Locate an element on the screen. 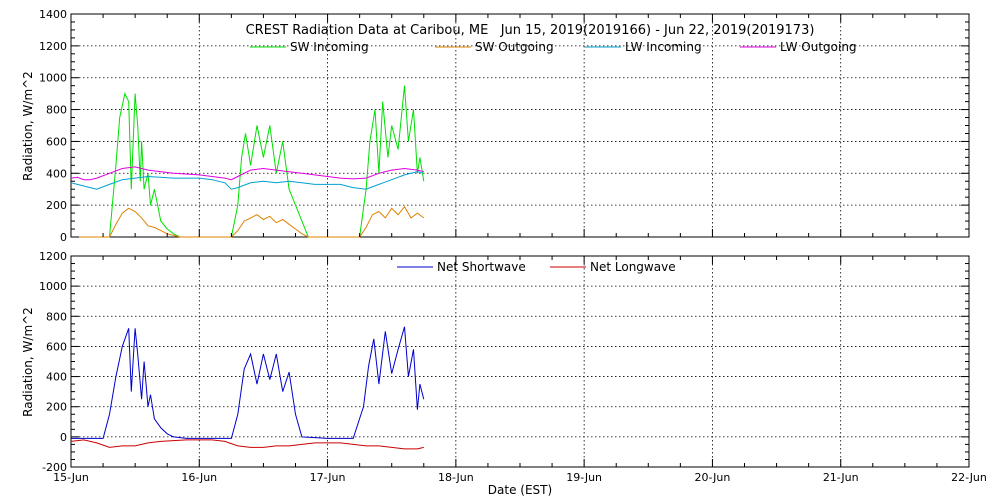 The image size is (1000, 500). legend-label: SW Incoming is located at coordinates (329, 47).